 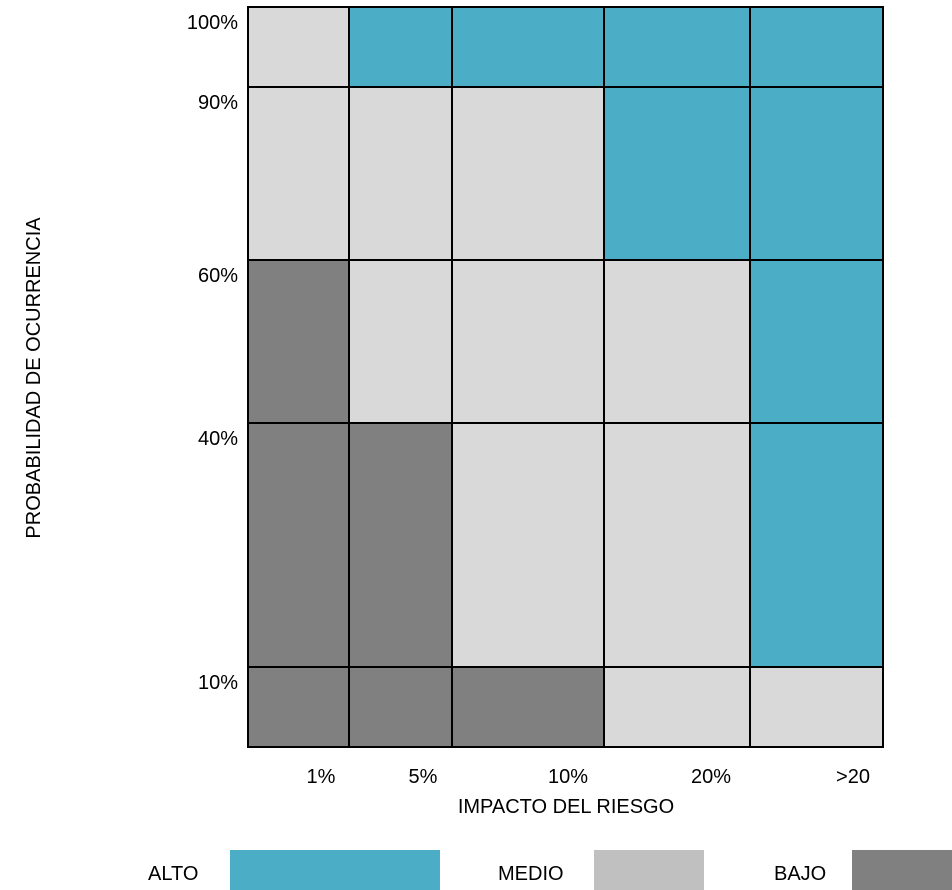 I want to click on legend-label-alto: ALTO, so click(x=173, y=874).